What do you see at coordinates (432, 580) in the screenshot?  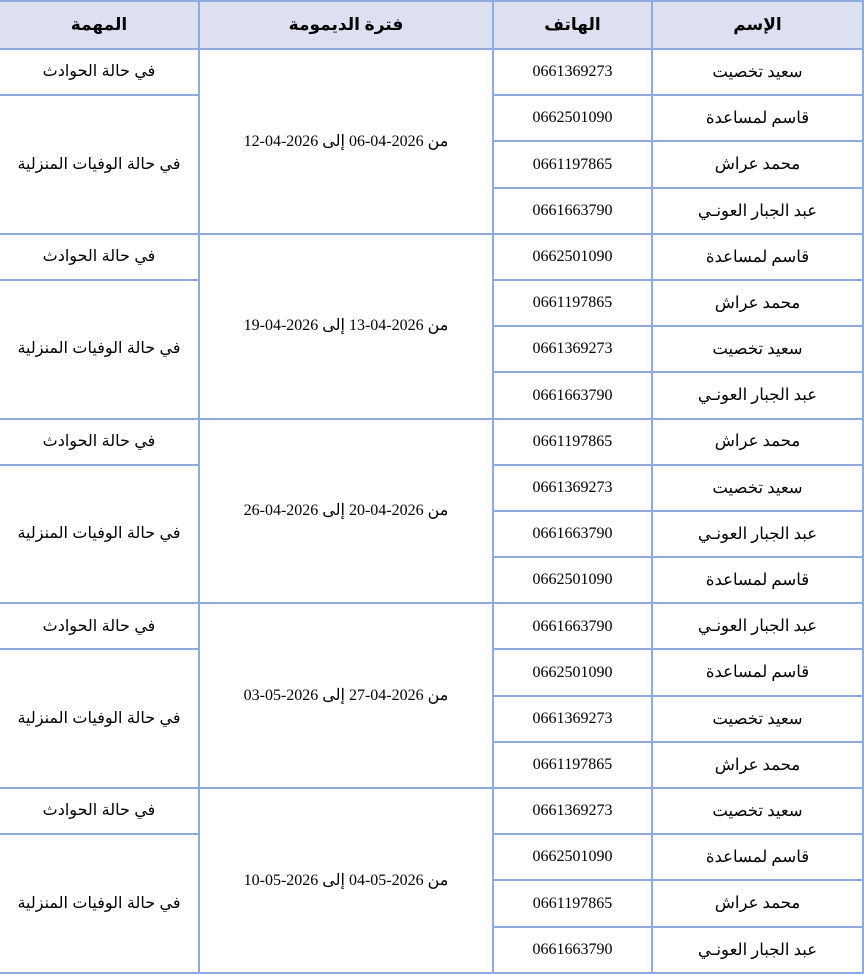 I see `table-row: قاسم لمساعدة 0662501090` at bounding box center [432, 580].